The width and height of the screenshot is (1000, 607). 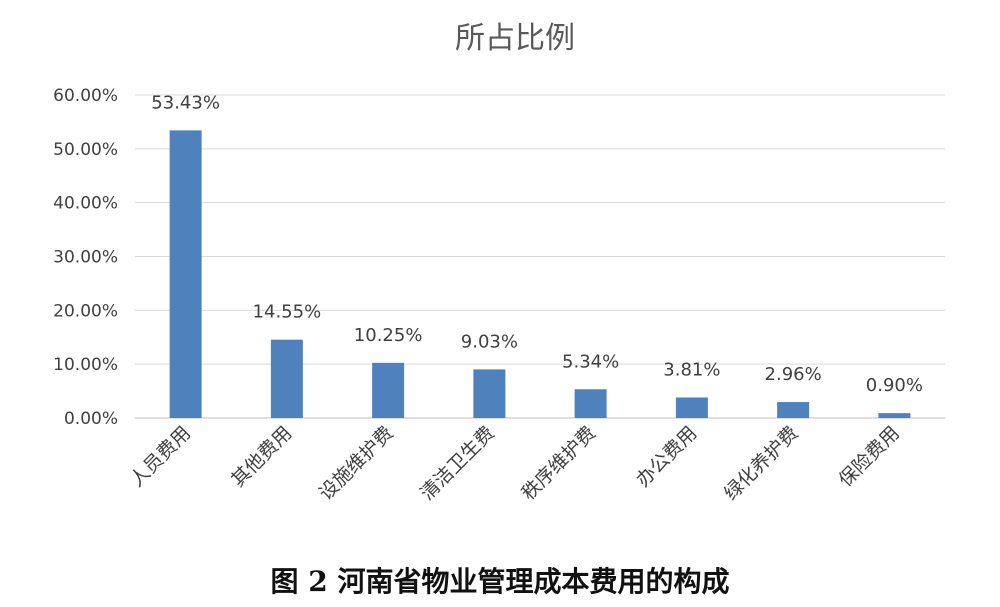 I want to click on x-tick-label: 其他费用, so click(x=261, y=456).